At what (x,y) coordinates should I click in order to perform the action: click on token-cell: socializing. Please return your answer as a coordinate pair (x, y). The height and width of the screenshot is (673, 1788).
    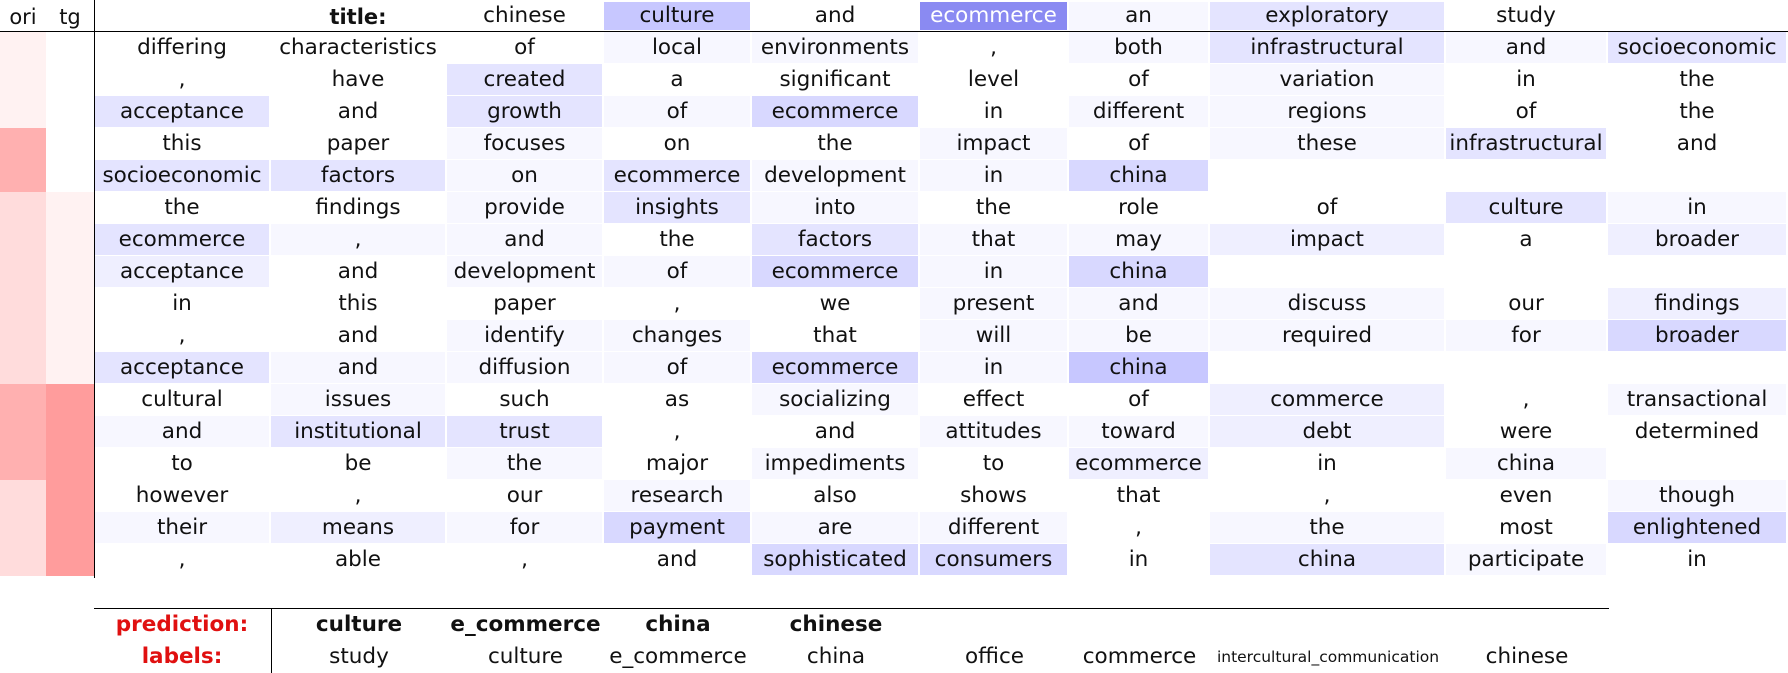
    Looking at the image, I should click on (835, 399).